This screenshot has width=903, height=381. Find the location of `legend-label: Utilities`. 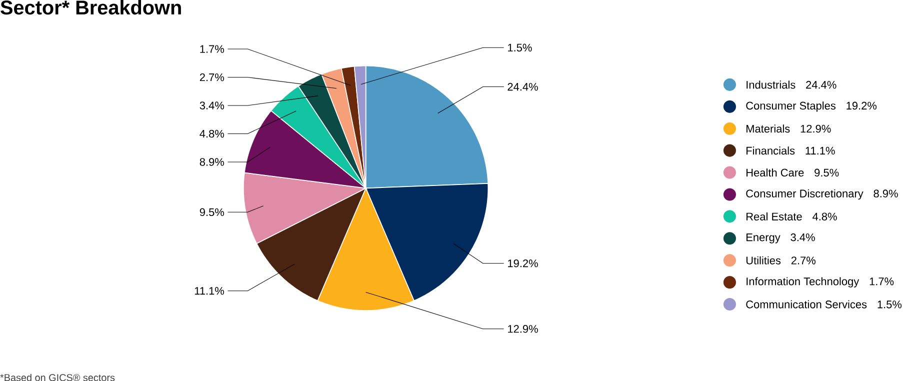

legend-label: Utilities is located at coordinates (763, 260).